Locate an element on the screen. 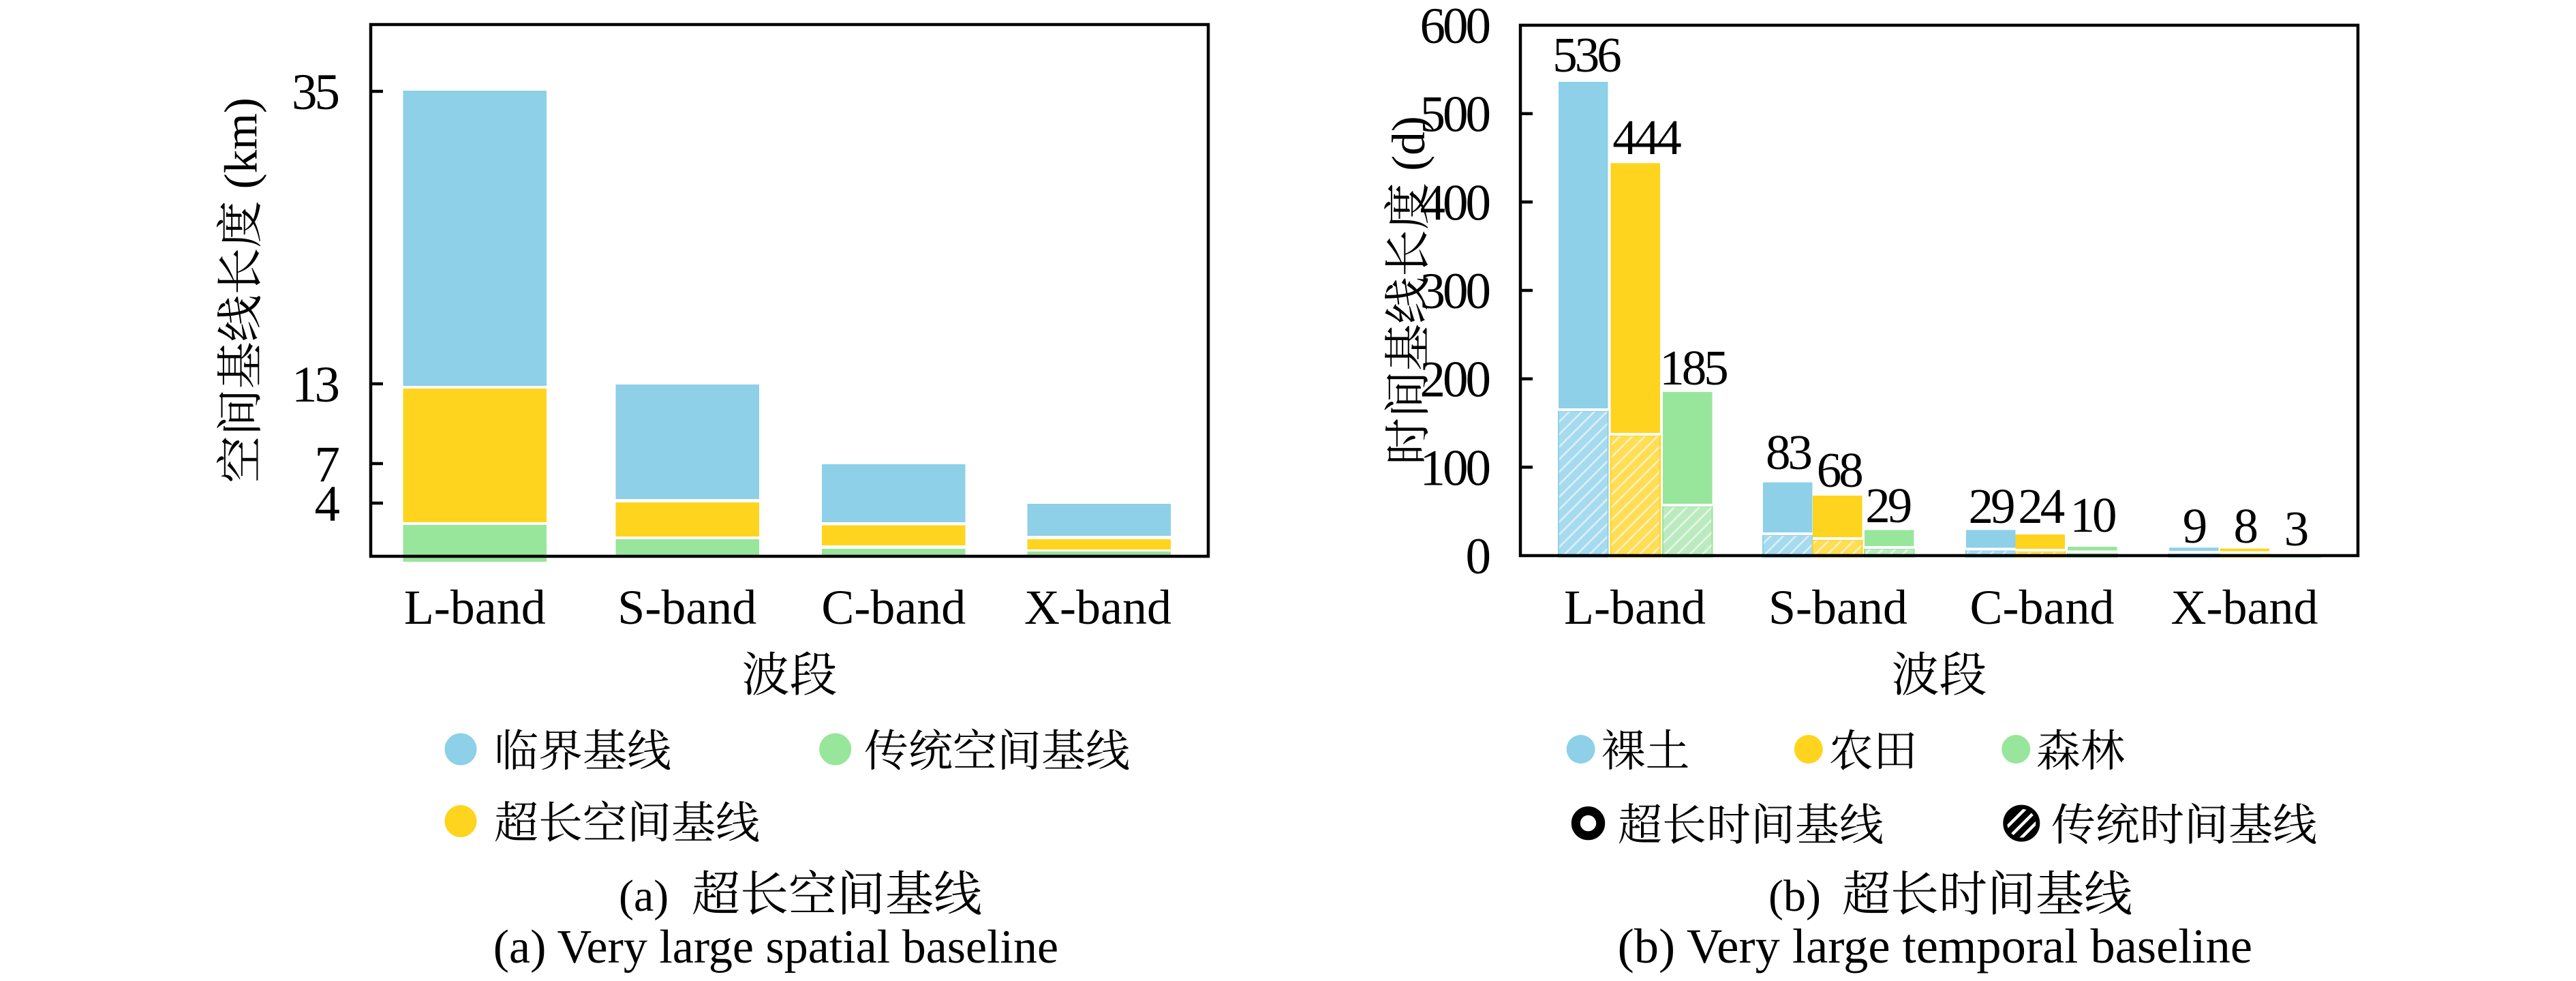 Image resolution: width=2576 pixels, height=981 pixels. svg-text: 83 is located at coordinates (1788, 452).